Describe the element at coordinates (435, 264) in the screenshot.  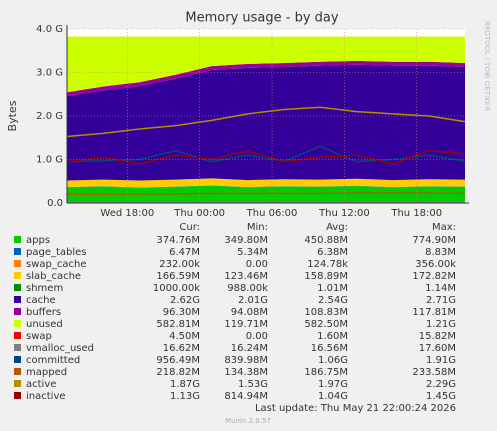
I see `legend-value: 356.00k` at that location.